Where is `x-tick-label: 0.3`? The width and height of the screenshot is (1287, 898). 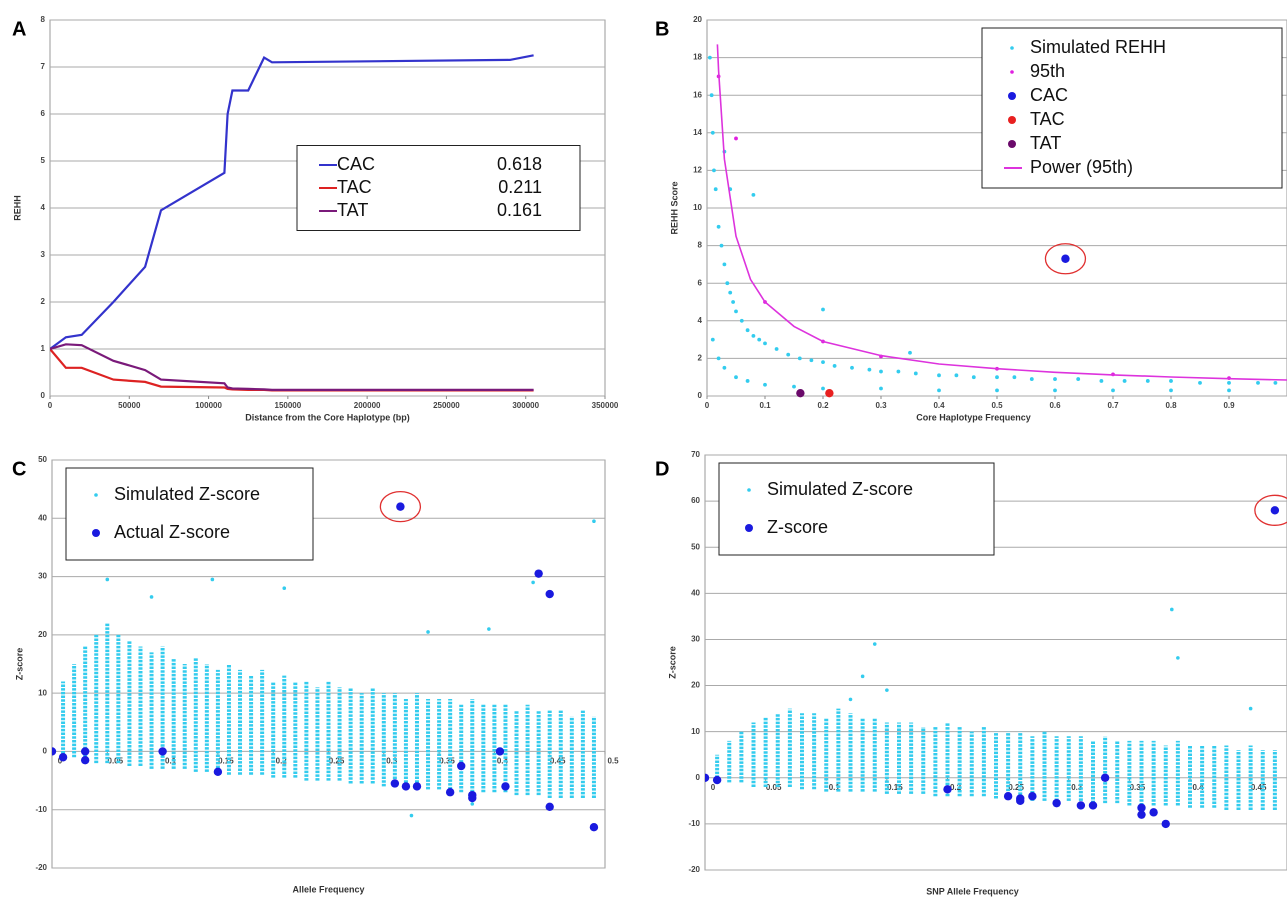
x-tick-label: 0.3 is located at coordinates (392, 761).